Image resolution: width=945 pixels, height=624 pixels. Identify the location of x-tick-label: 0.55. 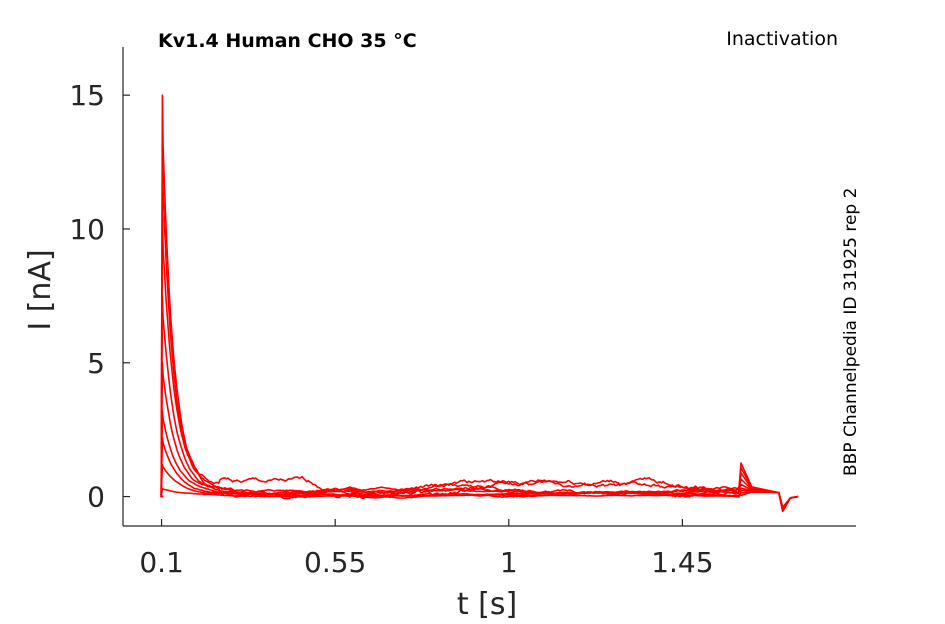
(335, 562).